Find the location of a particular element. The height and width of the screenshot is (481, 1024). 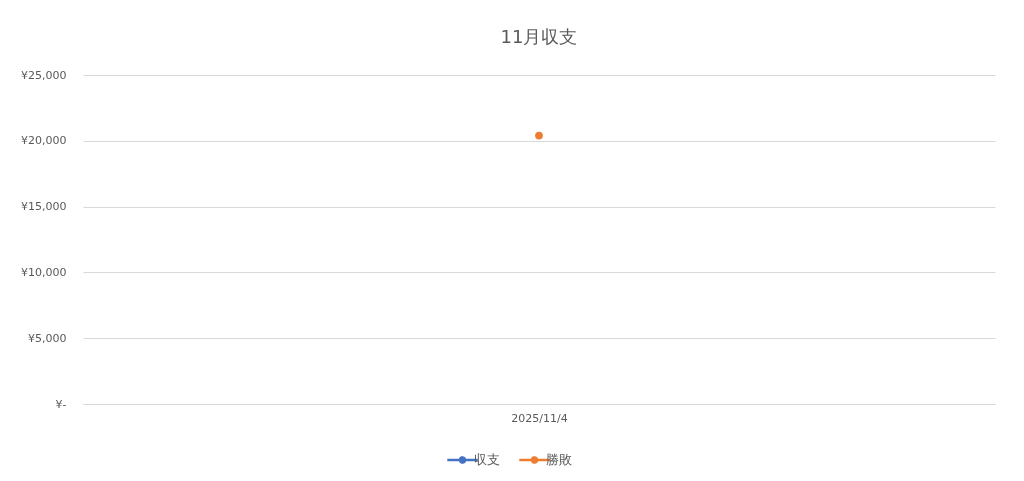

legend-label: 勝敗 is located at coordinates (559, 459).